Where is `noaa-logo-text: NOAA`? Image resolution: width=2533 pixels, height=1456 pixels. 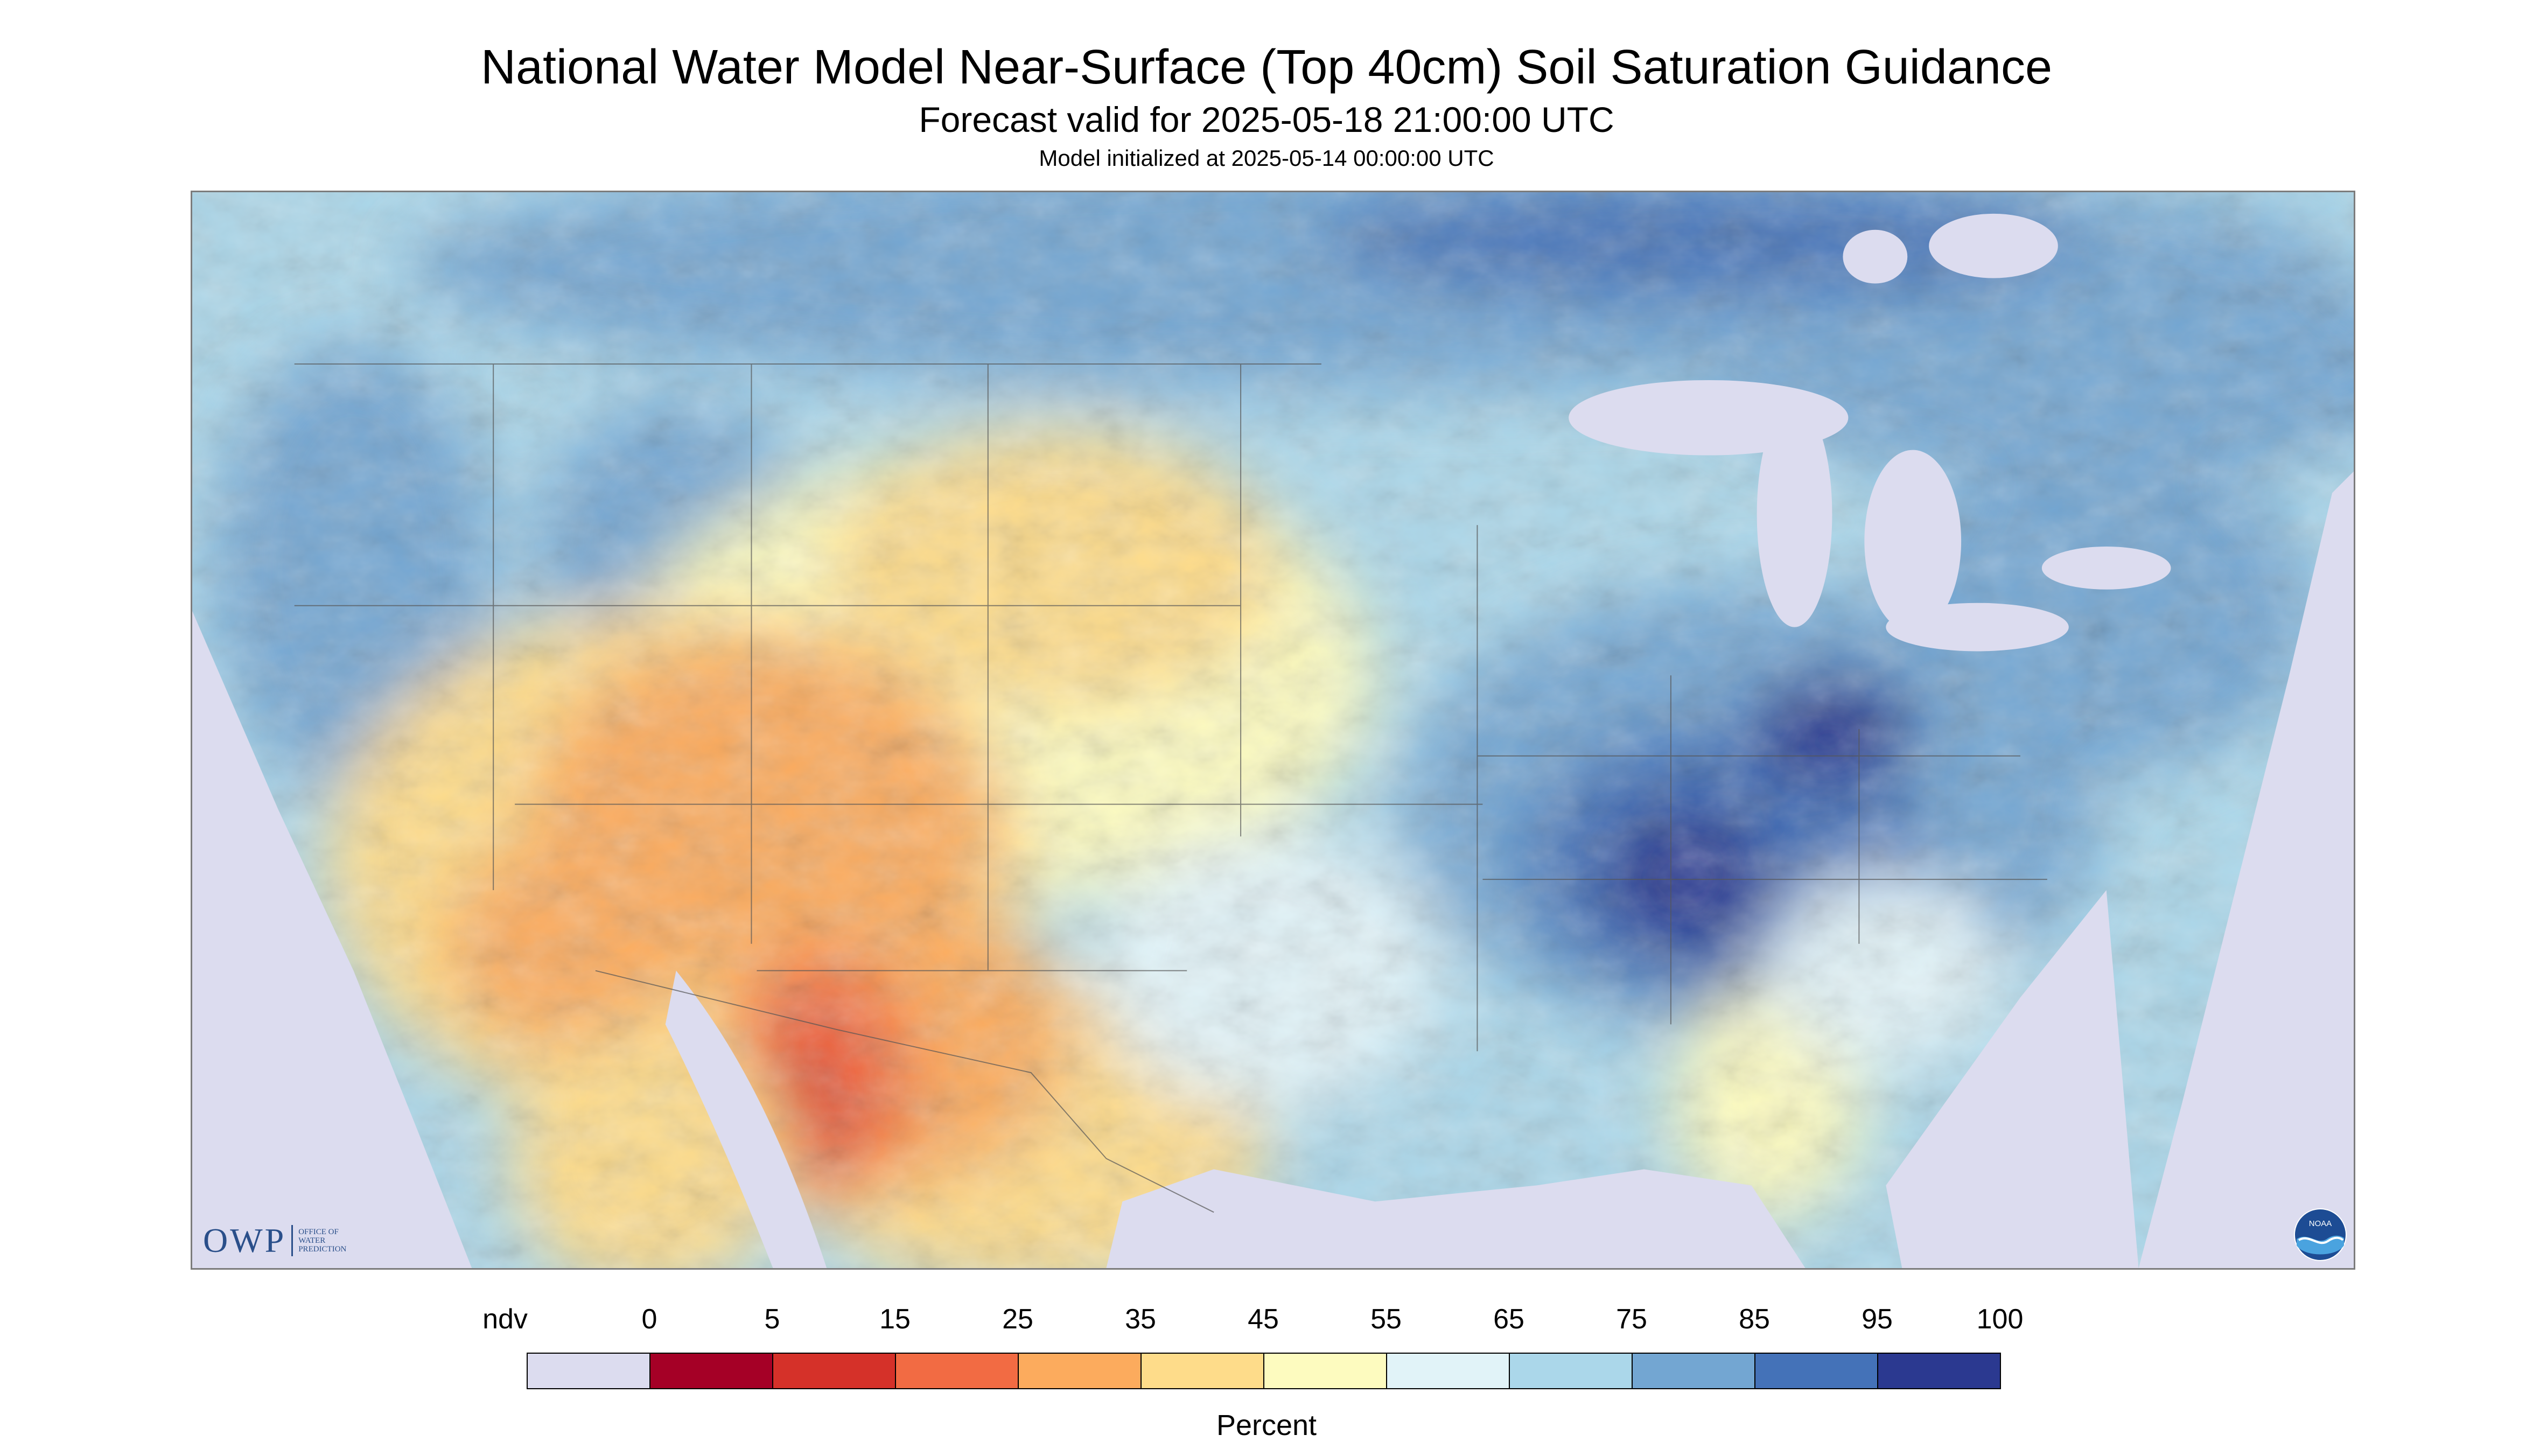
noaa-logo-text: NOAA is located at coordinates (2320, 1223).